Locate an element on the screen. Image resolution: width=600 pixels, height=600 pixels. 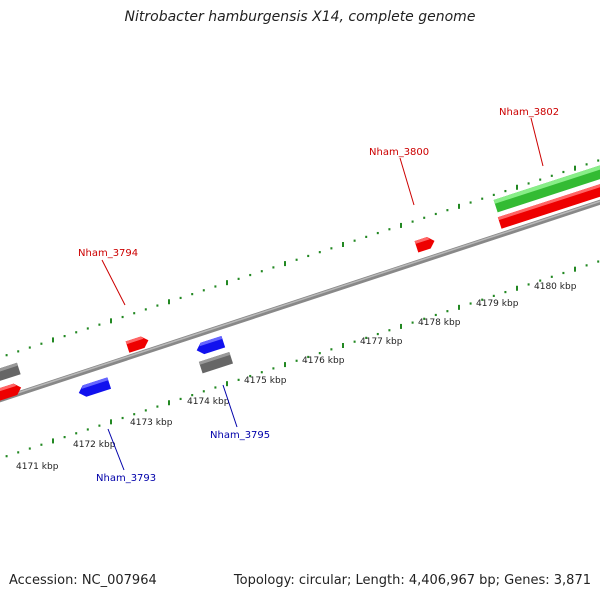
kbp-label: 4180 kbp is located at coordinates (555, 287).